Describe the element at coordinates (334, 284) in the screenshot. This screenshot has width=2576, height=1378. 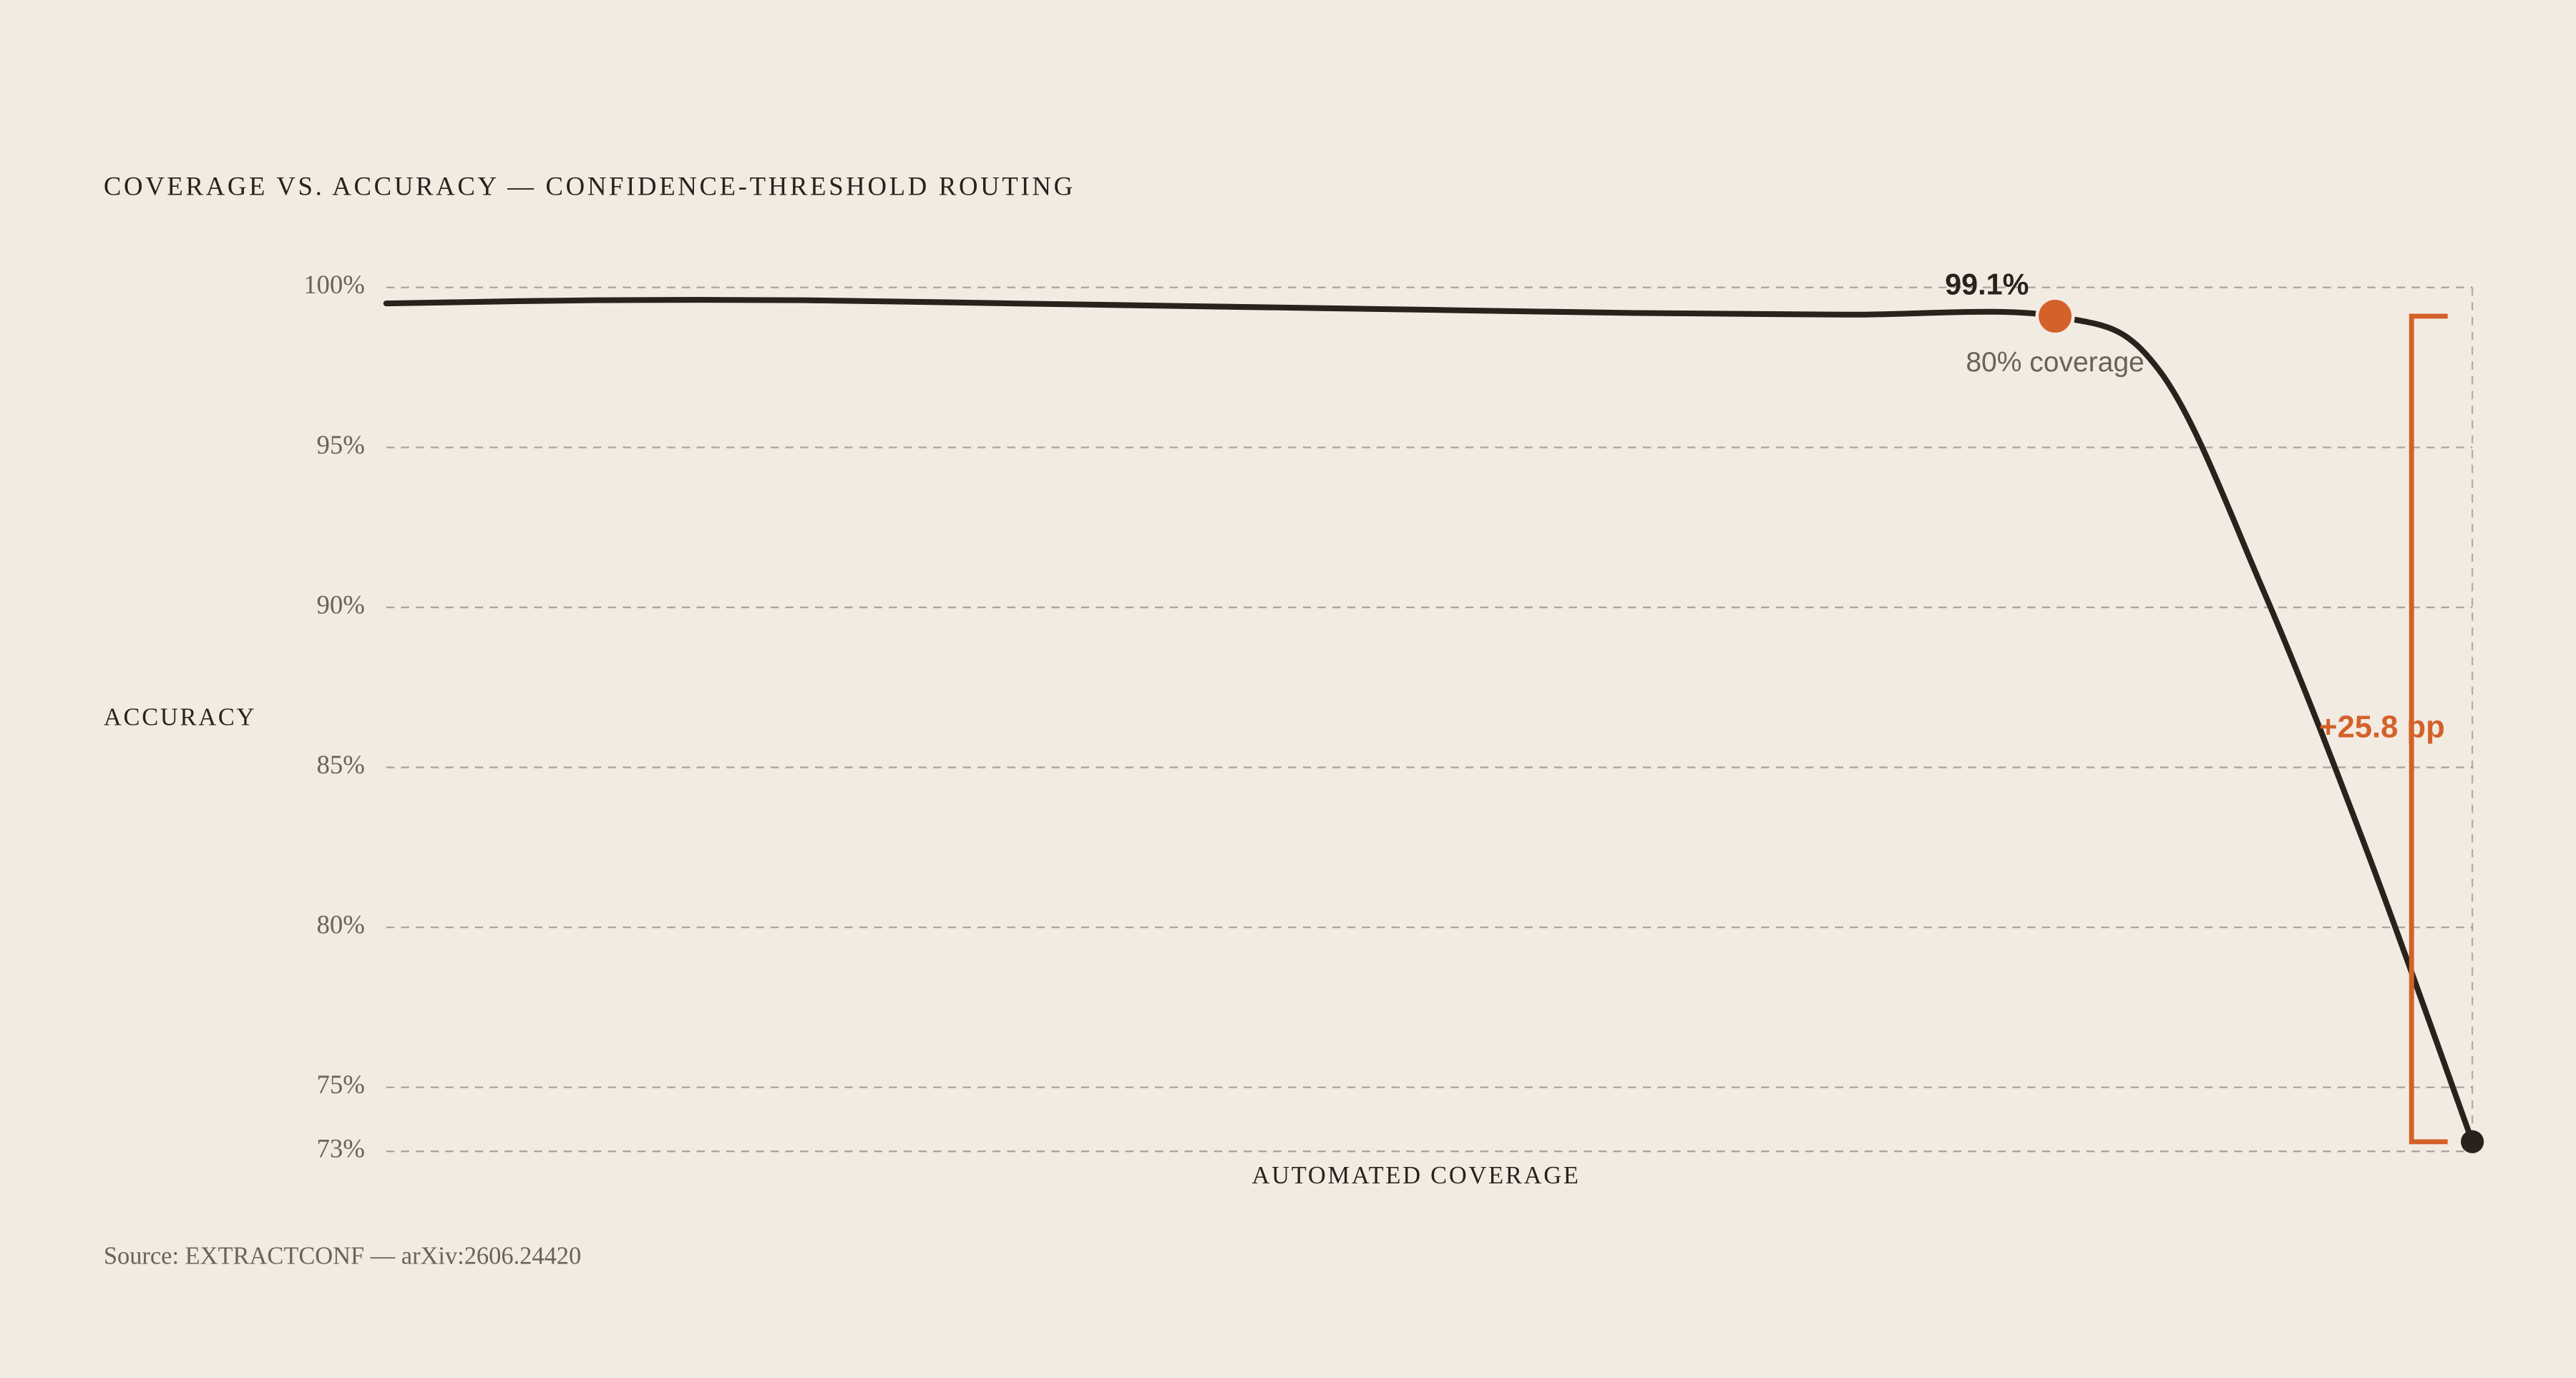
I see `y-tick-label: 100%` at that location.